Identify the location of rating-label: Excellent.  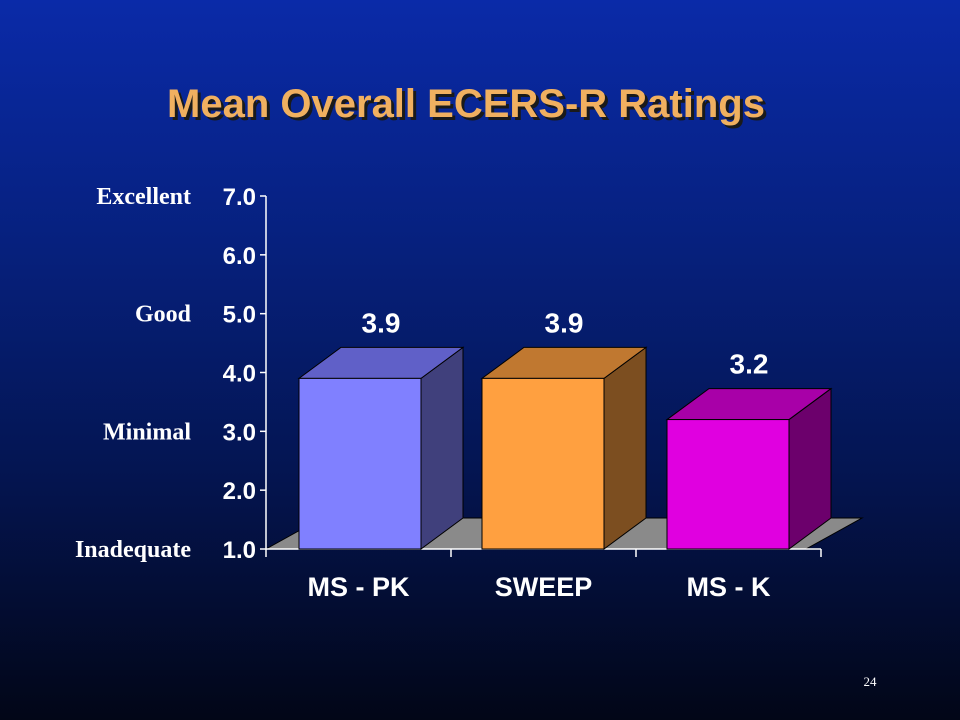
(143, 197).